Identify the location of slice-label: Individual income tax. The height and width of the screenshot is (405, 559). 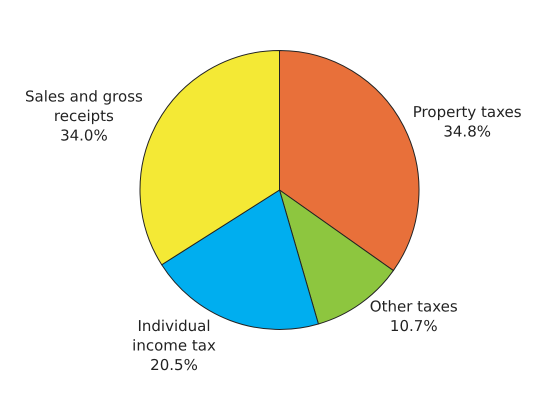
(174, 335).